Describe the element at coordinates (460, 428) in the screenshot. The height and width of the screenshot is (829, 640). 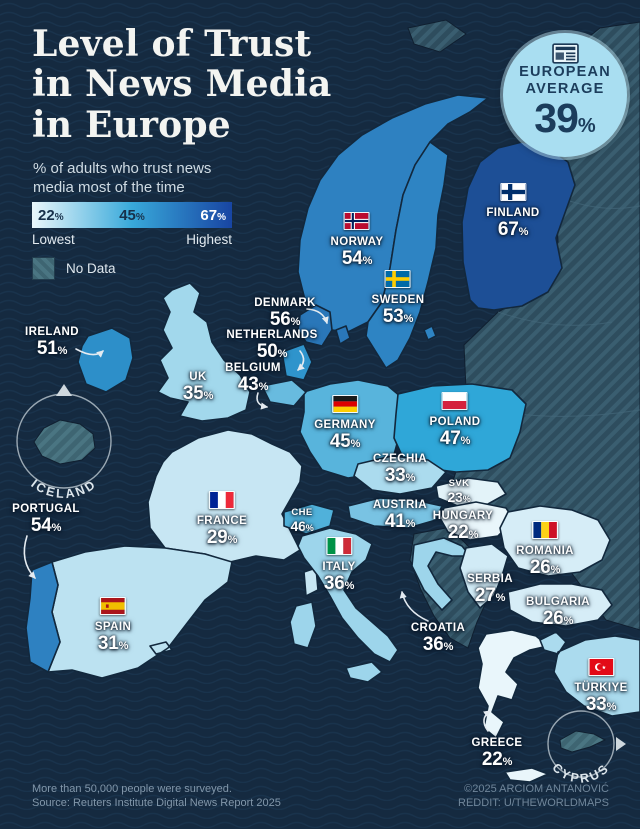
I see `country-shape-poland` at that location.